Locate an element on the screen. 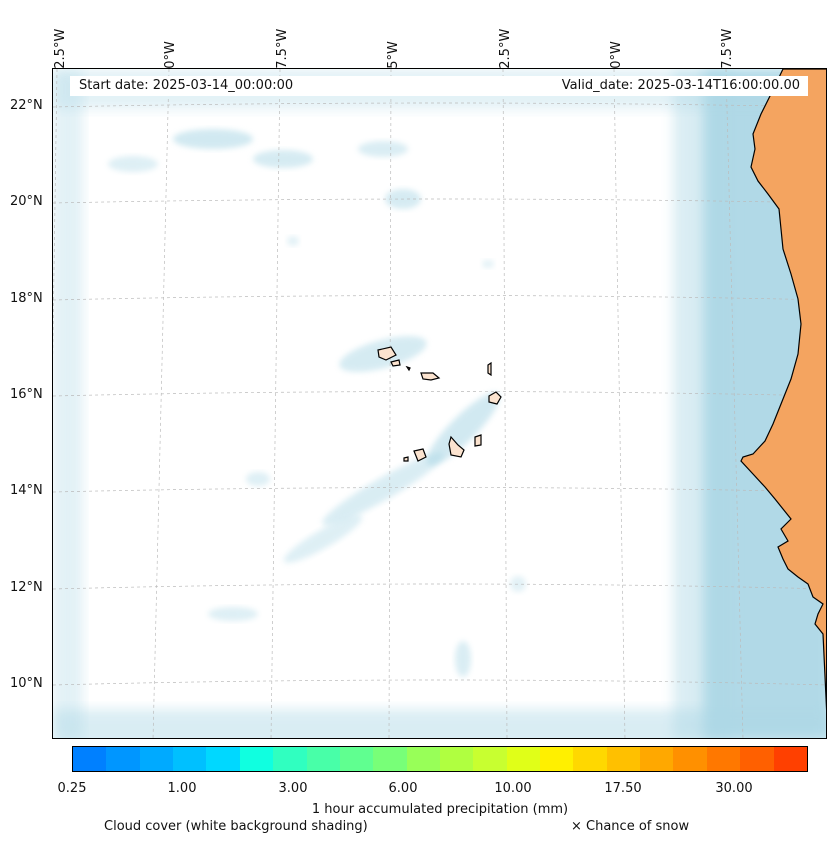 The width and height of the screenshot is (837, 844). africa-coast is located at coordinates (783, 390).